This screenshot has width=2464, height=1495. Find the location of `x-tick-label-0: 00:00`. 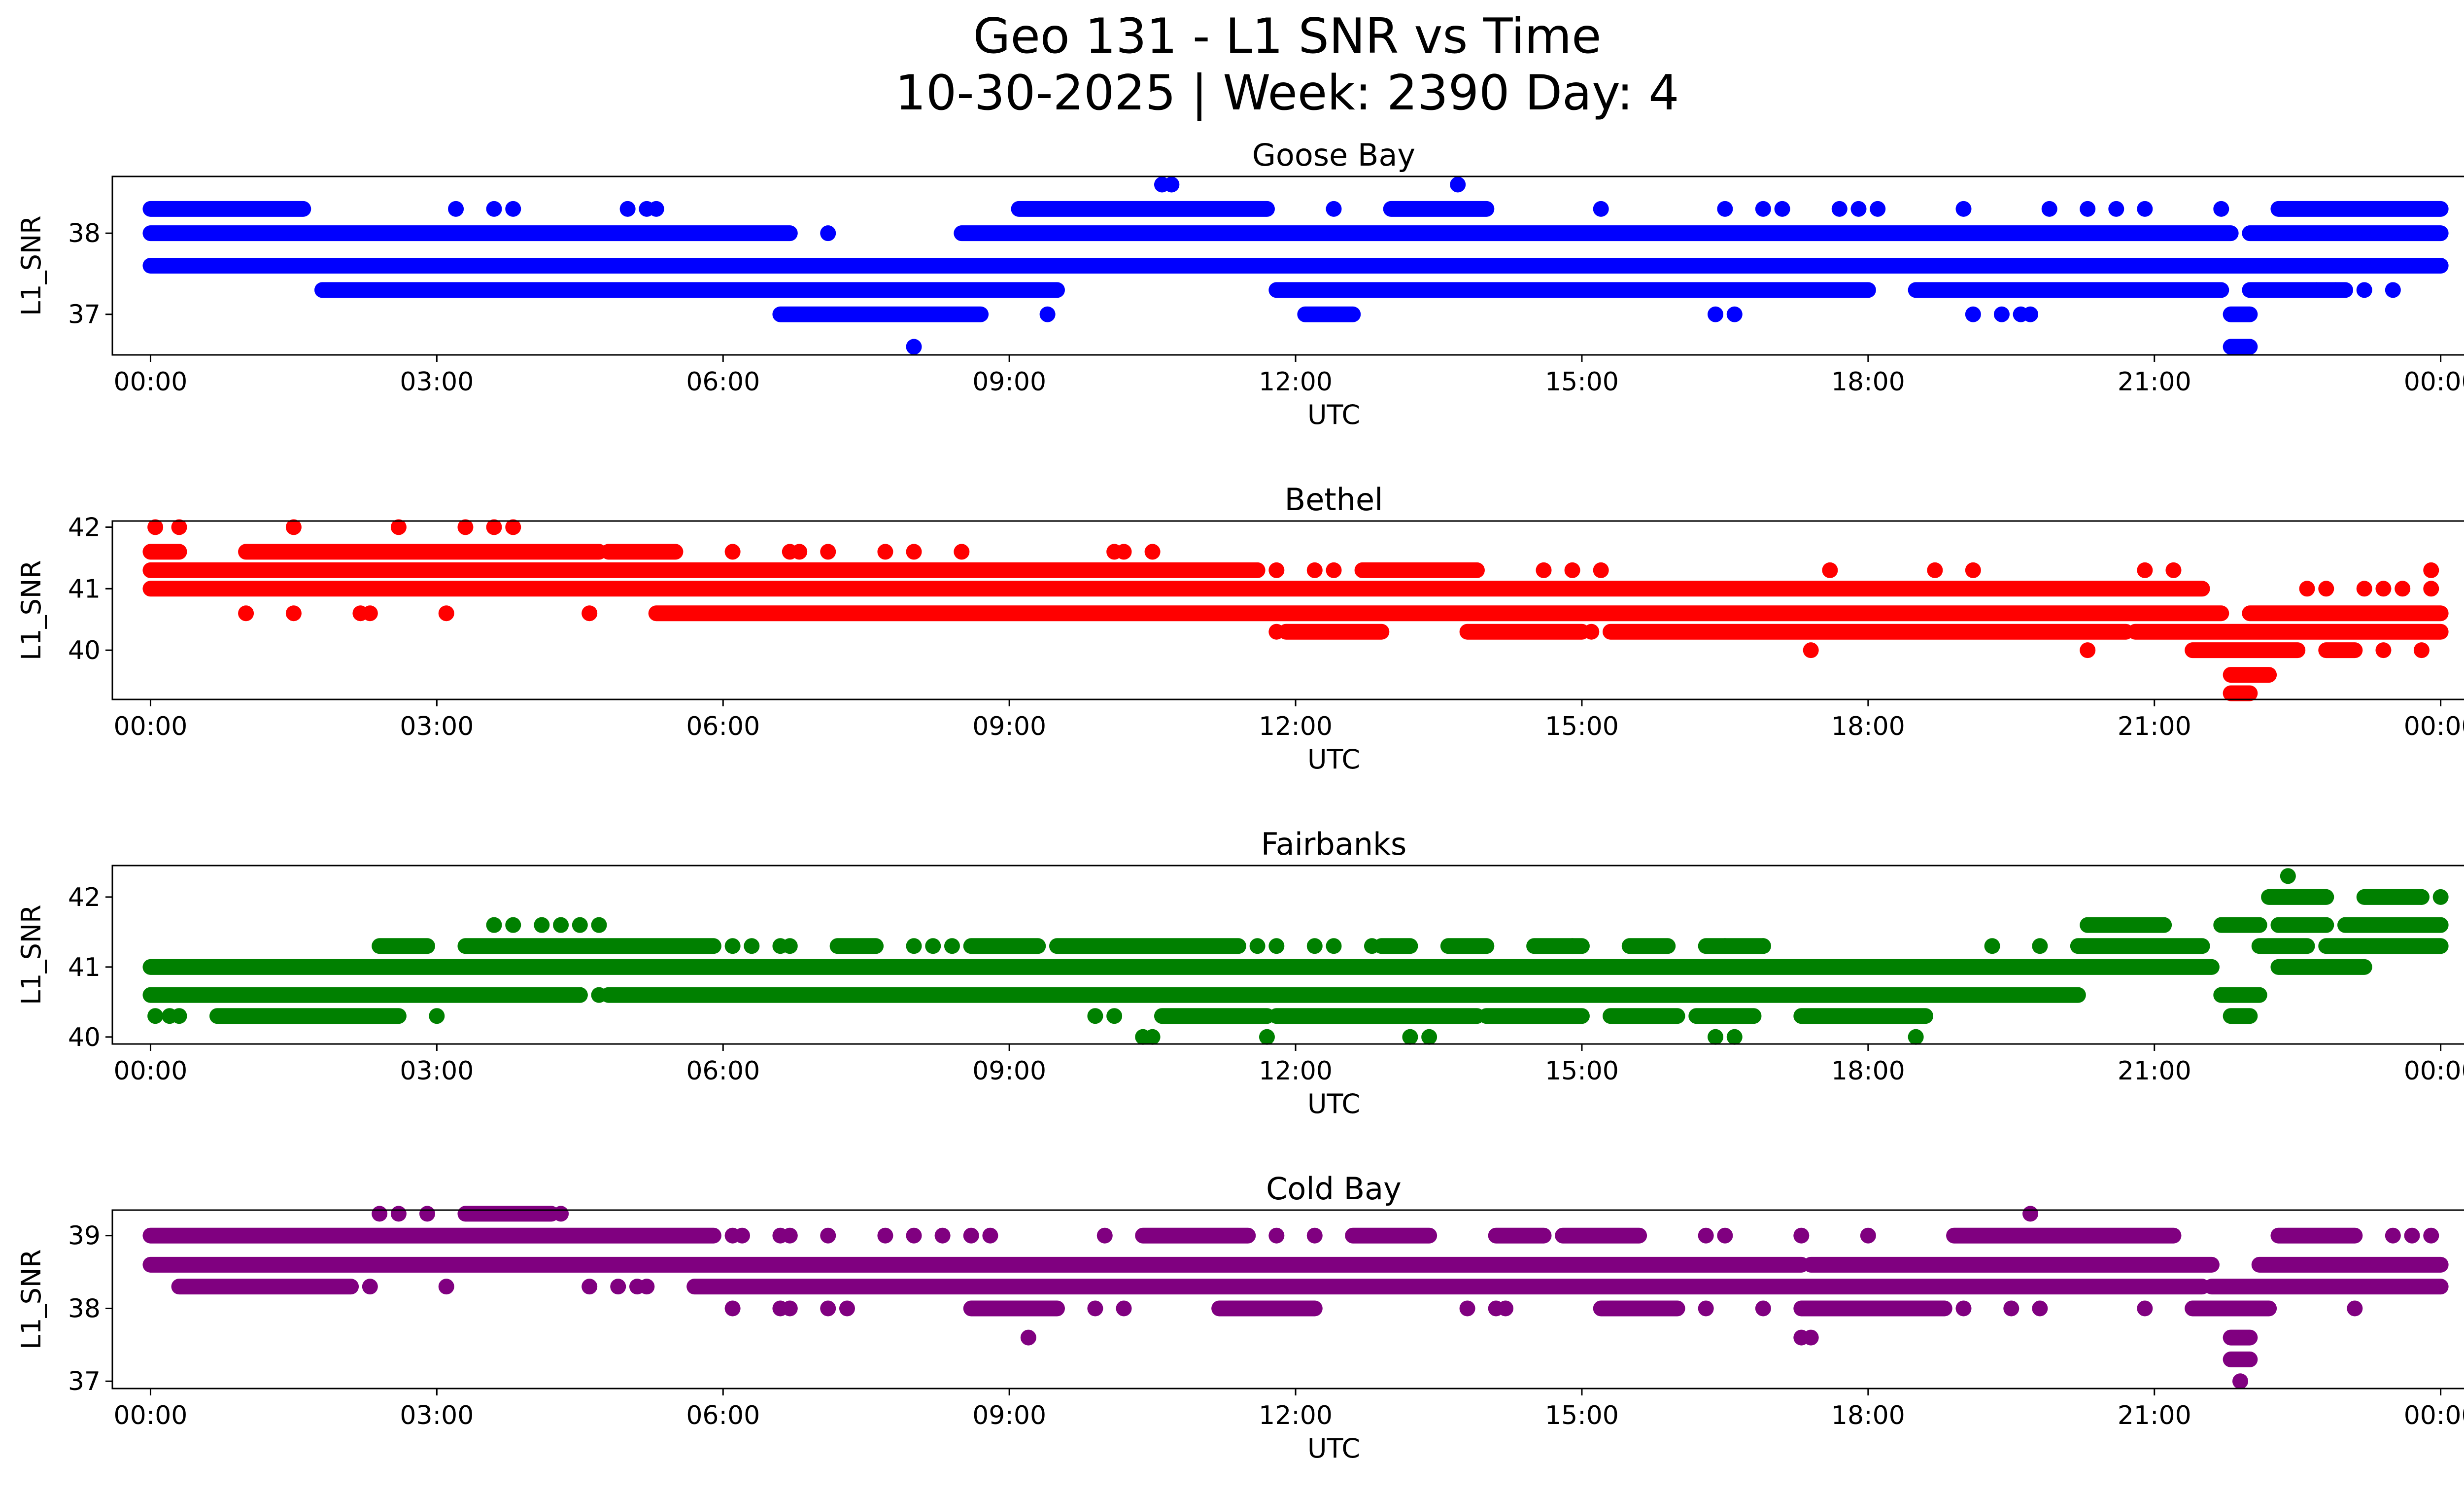

x-tick-label-0: 00:00 is located at coordinates (151, 382).